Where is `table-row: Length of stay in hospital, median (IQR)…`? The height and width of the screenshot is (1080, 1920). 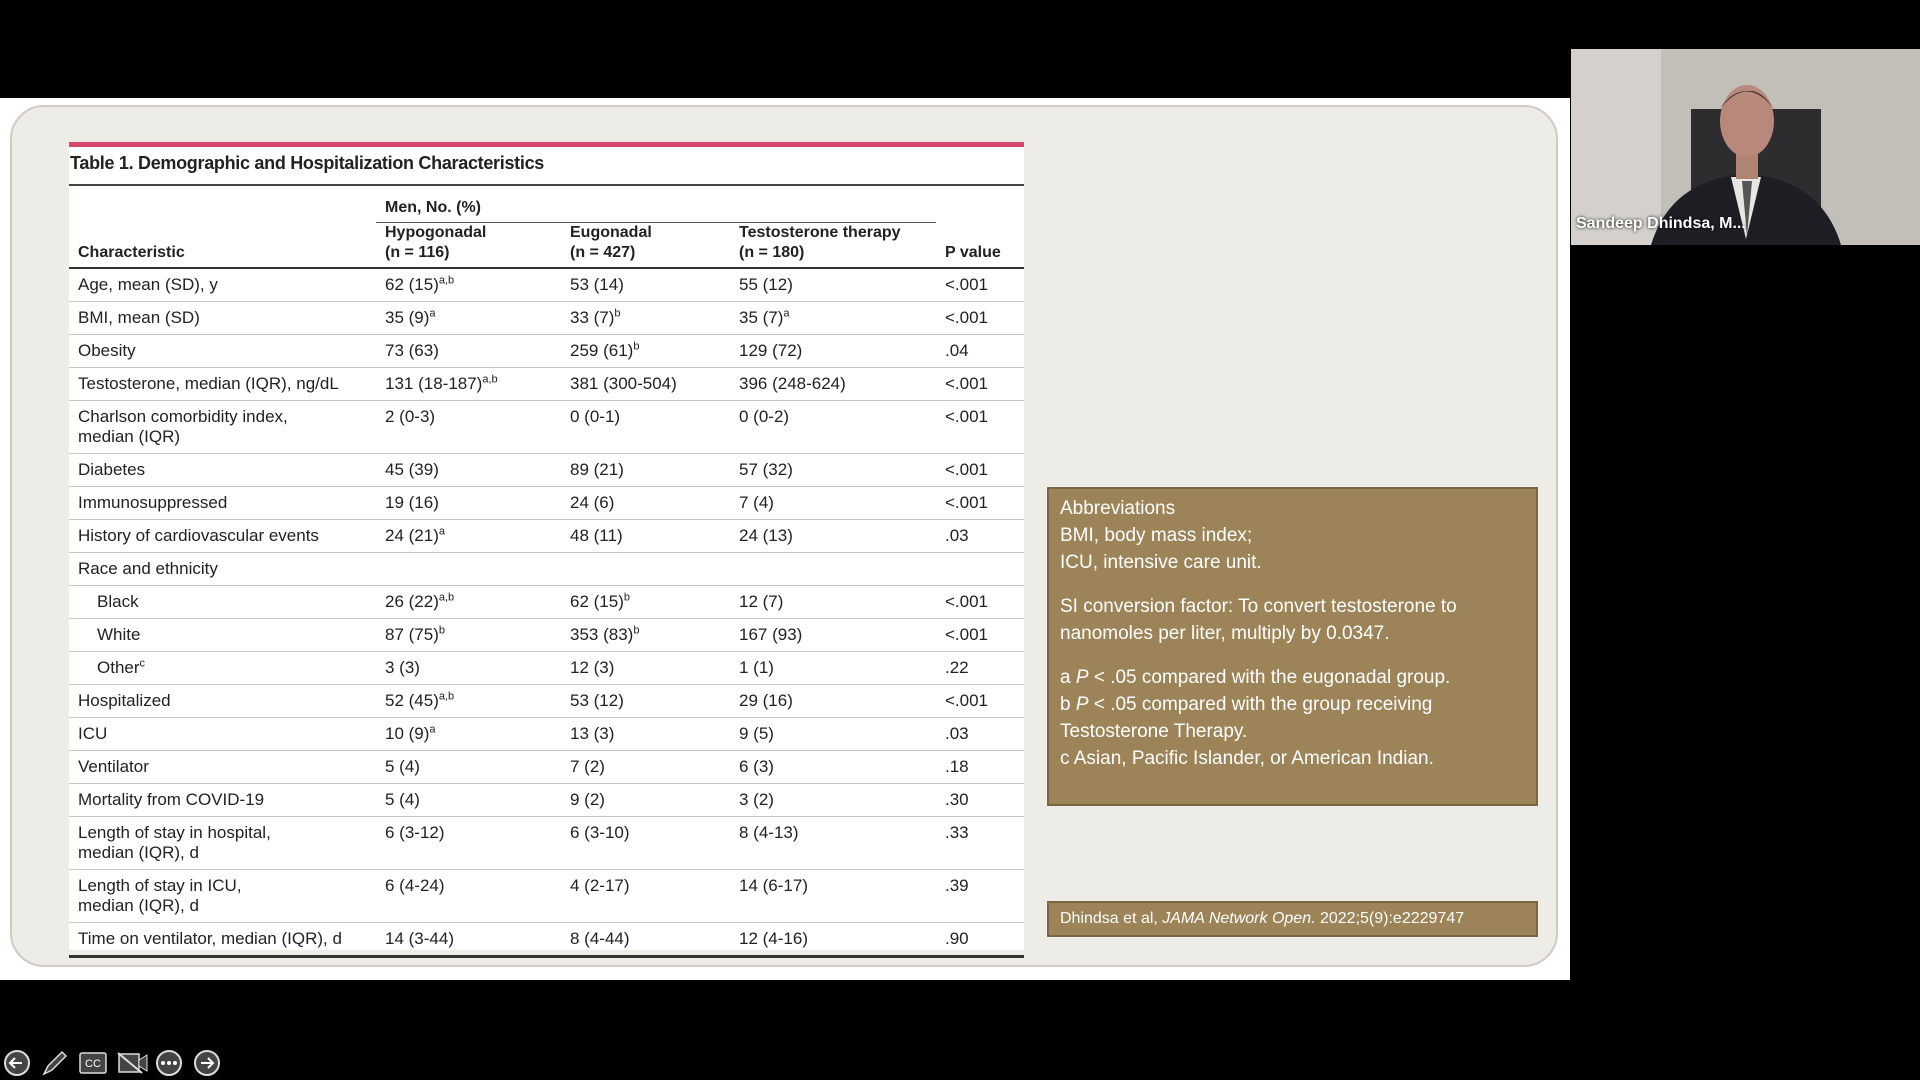 table-row: Length of stay in hospital, median (IQR)… is located at coordinates (546, 843).